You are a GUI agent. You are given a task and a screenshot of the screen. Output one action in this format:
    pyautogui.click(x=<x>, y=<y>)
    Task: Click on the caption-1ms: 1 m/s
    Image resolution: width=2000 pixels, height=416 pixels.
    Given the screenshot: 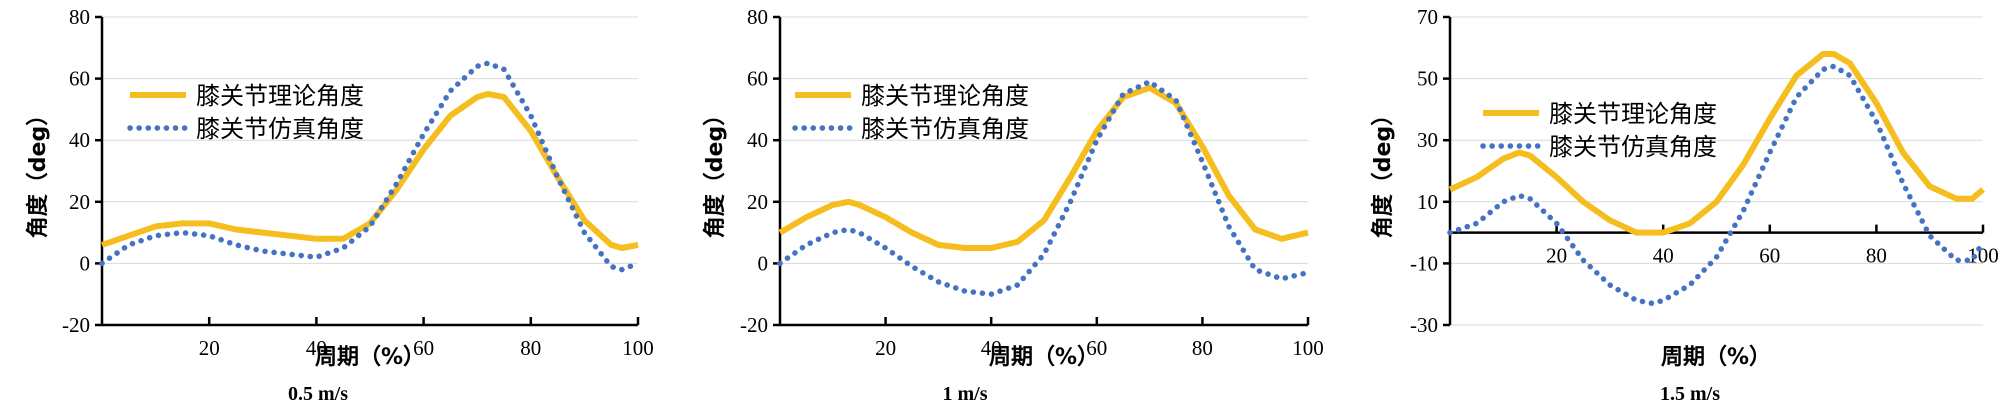 What is the action you would take?
    pyautogui.click(x=965, y=394)
    